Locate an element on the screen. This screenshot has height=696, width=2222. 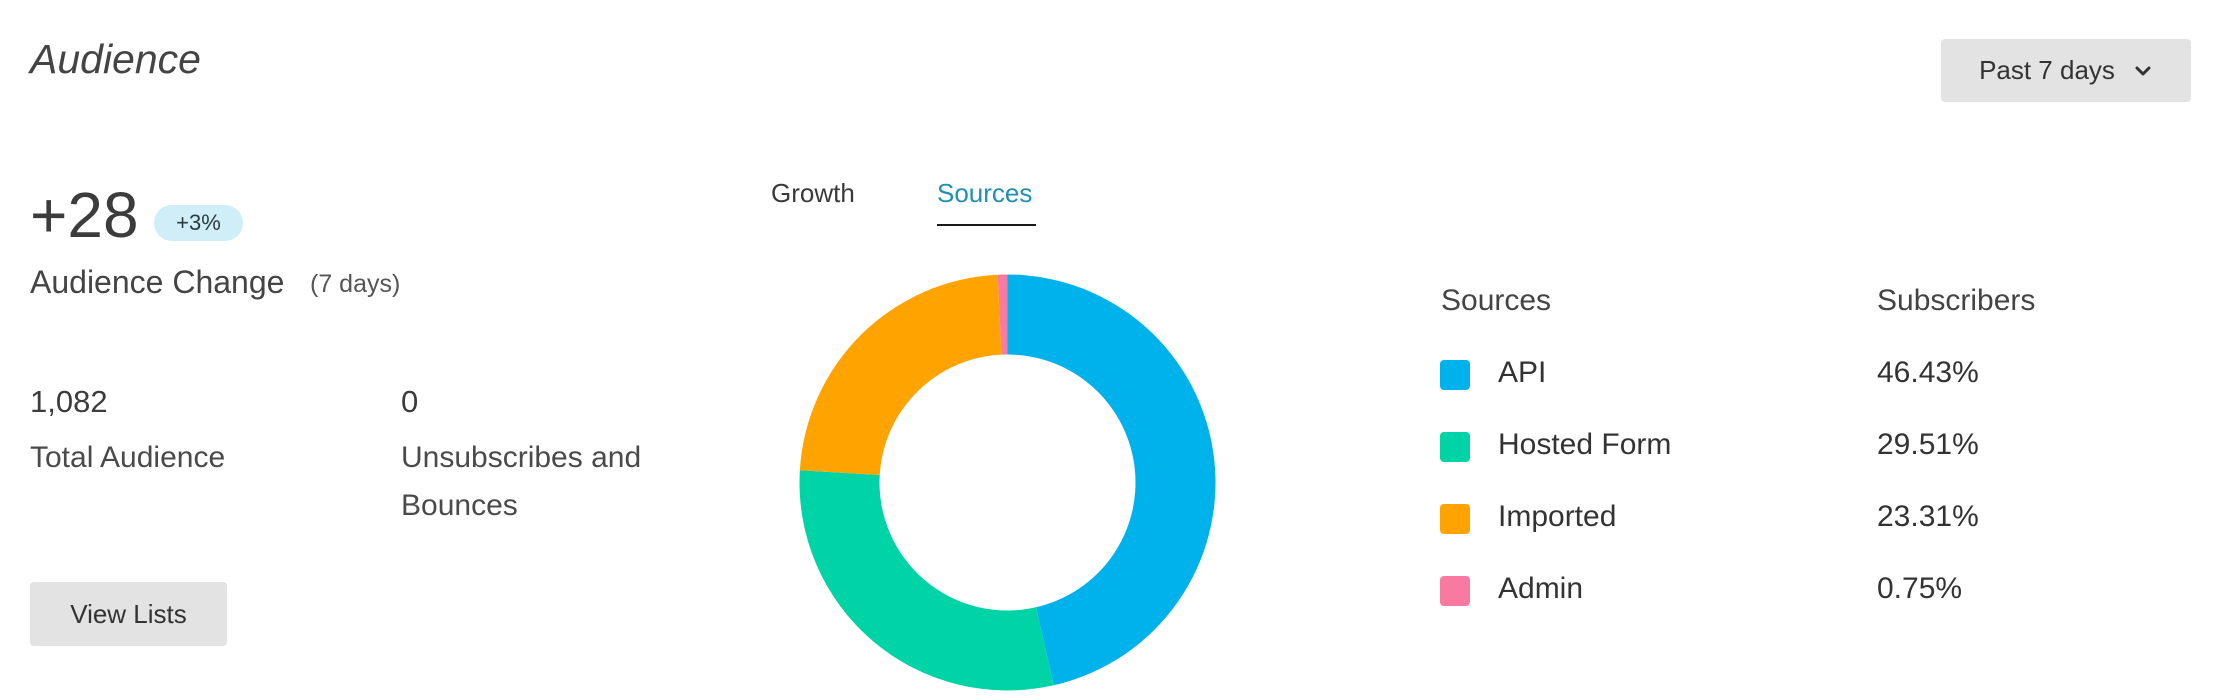
total-audience-value: 1,082 is located at coordinates (69, 401).